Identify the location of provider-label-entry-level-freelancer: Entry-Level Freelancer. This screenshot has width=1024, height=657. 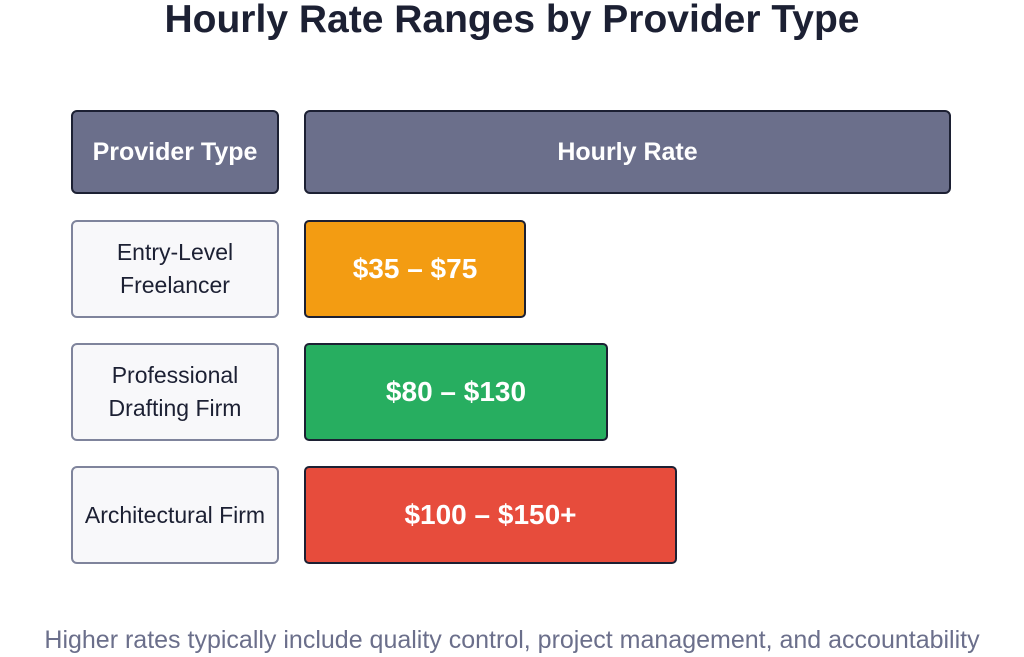
(175, 269).